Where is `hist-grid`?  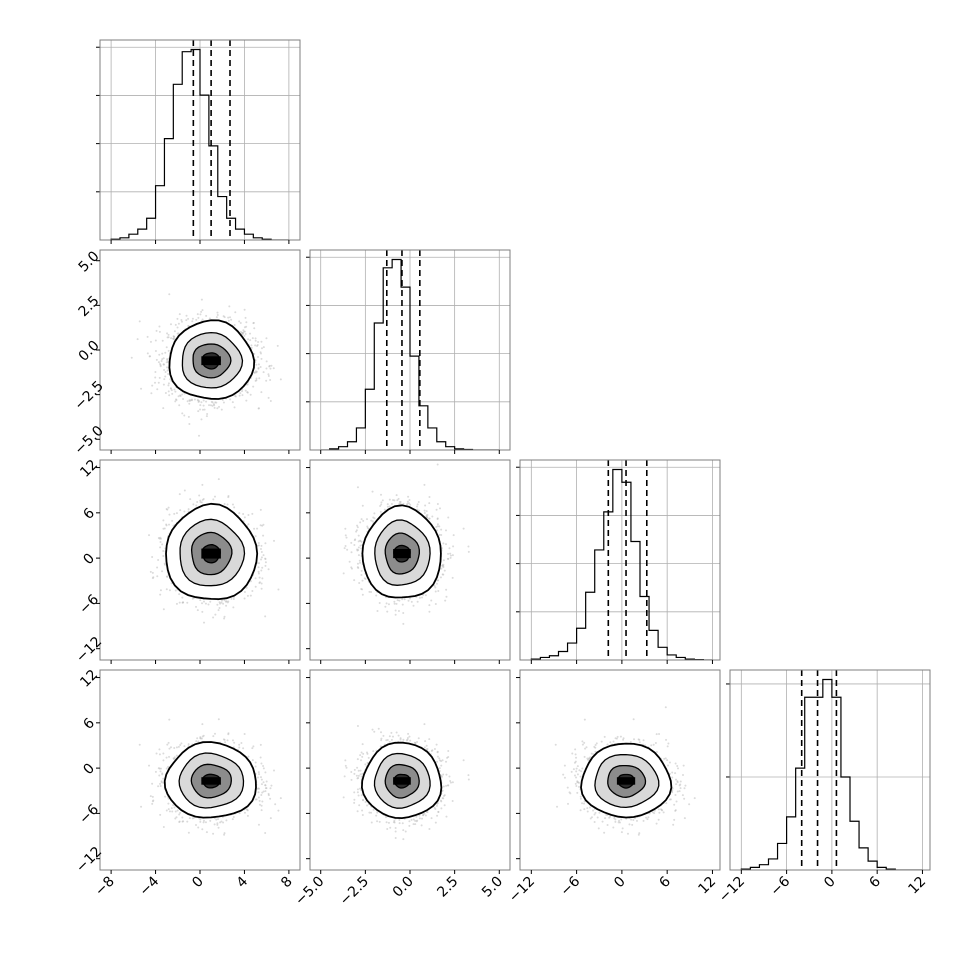 hist-grid is located at coordinates (620, 560).